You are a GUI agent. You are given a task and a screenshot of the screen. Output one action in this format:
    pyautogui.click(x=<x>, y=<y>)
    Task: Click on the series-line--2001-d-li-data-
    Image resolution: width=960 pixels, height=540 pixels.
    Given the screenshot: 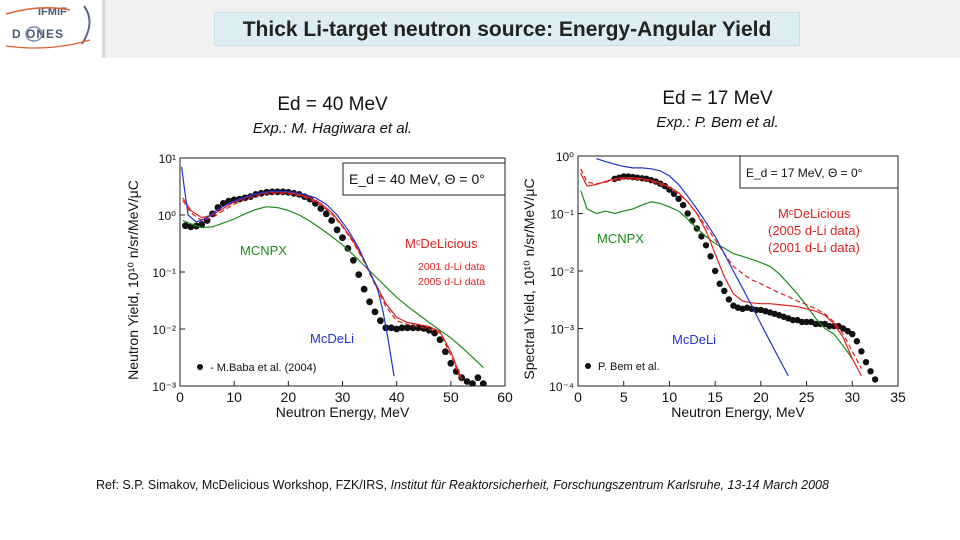 What is the action you would take?
    pyautogui.click(x=721, y=275)
    